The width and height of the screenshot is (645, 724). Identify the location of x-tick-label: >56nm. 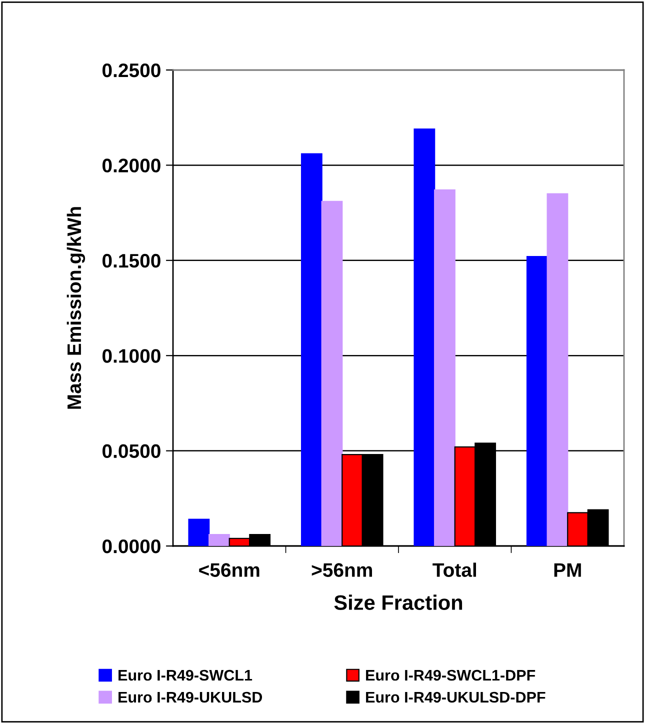
(342, 570).